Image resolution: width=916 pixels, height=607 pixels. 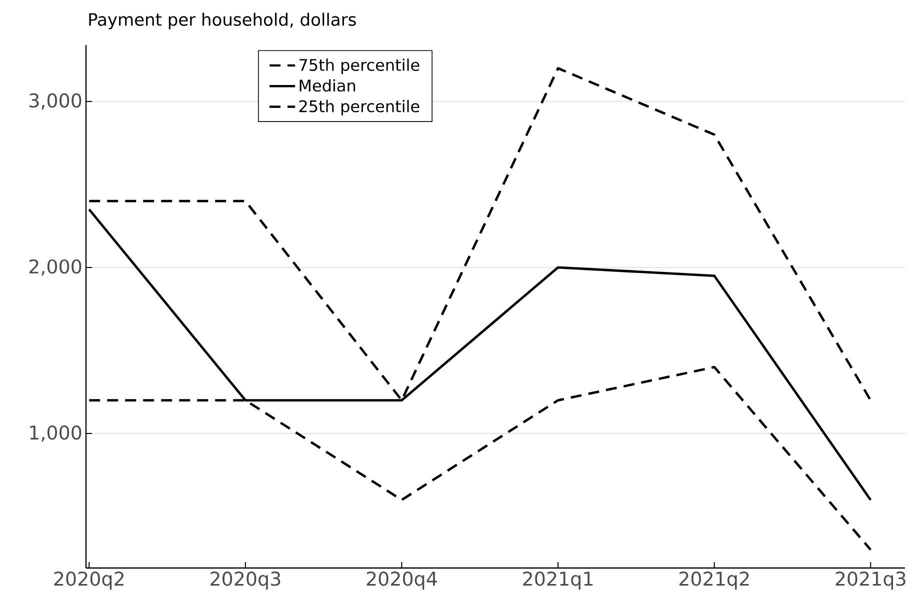 What do you see at coordinates (359, 108) in the screenshot?
I see `legend-label: 25th percentile` at bounding box center [359, 108].